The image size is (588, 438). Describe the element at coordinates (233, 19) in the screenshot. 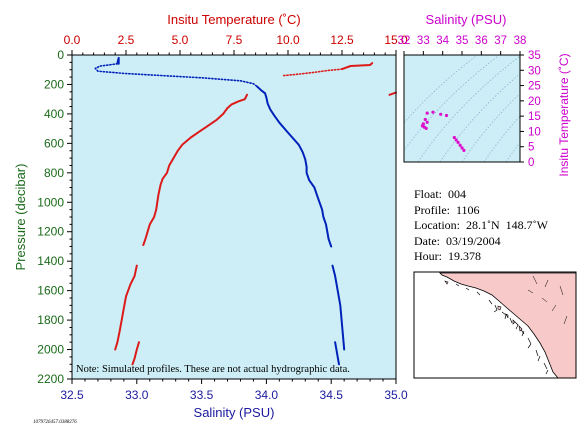

I see `temperature-axis-title: Insitu Temperature (˚C)` at that location.